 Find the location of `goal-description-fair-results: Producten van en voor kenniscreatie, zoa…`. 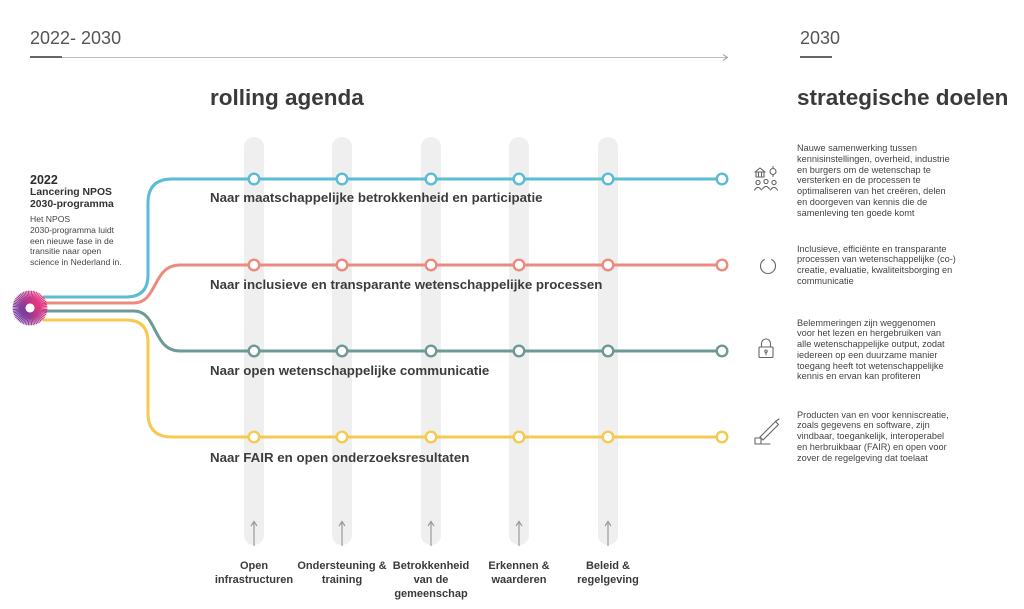

goal-description-fair-results: Producten van en voor kenniscreatie, zoa… is located at coordinates (873, 437).